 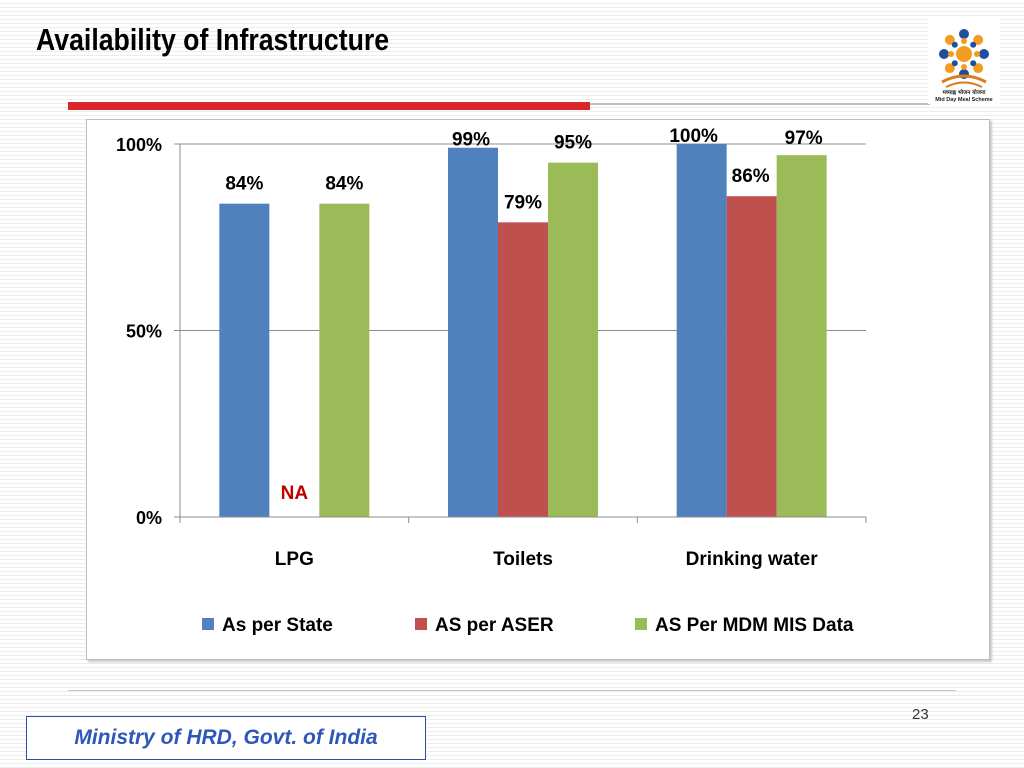 I want to click on y-tick-label: 50%, so click(x=144, y=332).